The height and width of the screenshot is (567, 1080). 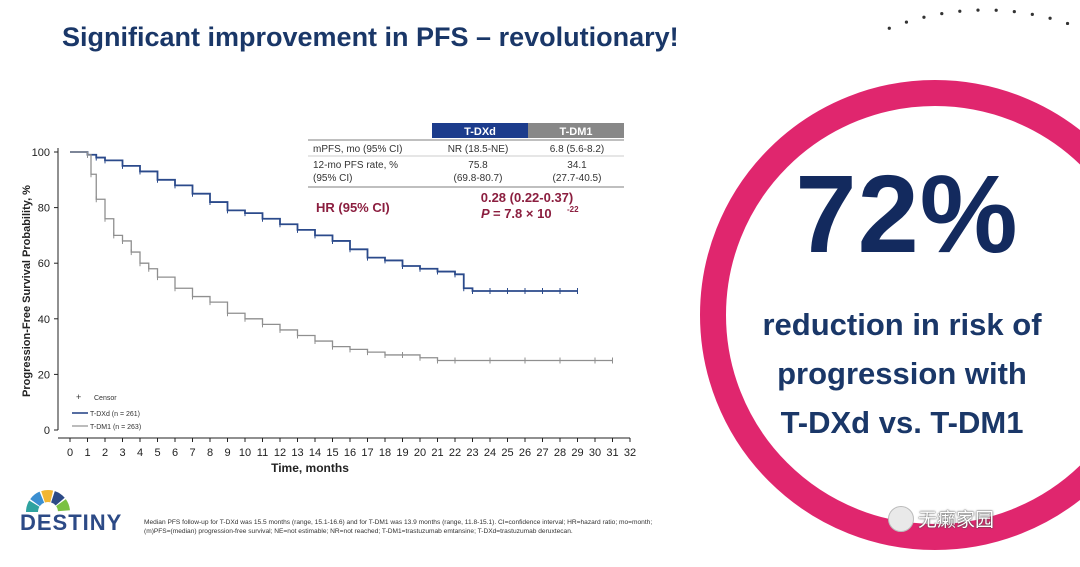 What do you see at coordinates (262, 453) in the screenshot?
I see `x-tick-label: 11` at bounding box center [262, 453].